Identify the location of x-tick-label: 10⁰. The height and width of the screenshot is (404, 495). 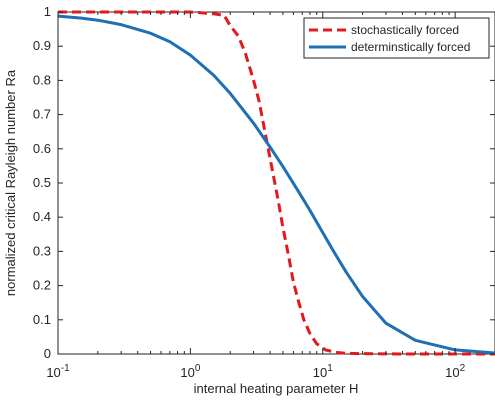
(190, 371).